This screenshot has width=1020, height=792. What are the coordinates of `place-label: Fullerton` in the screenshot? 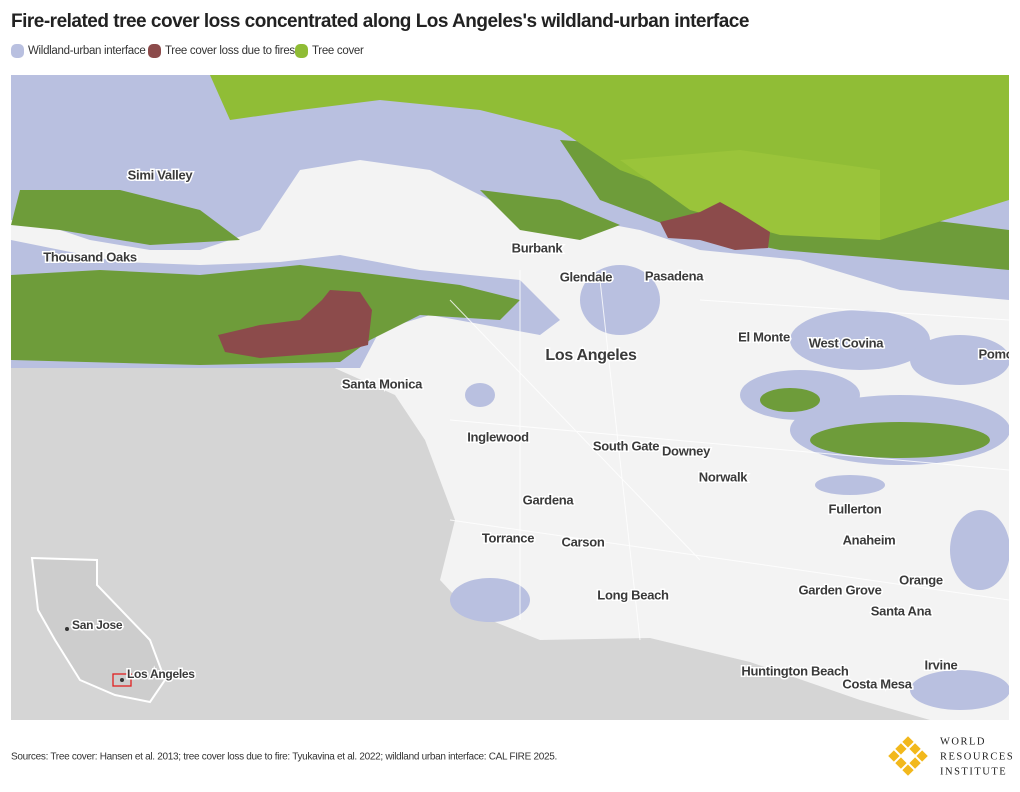 It's located at (855, 508).